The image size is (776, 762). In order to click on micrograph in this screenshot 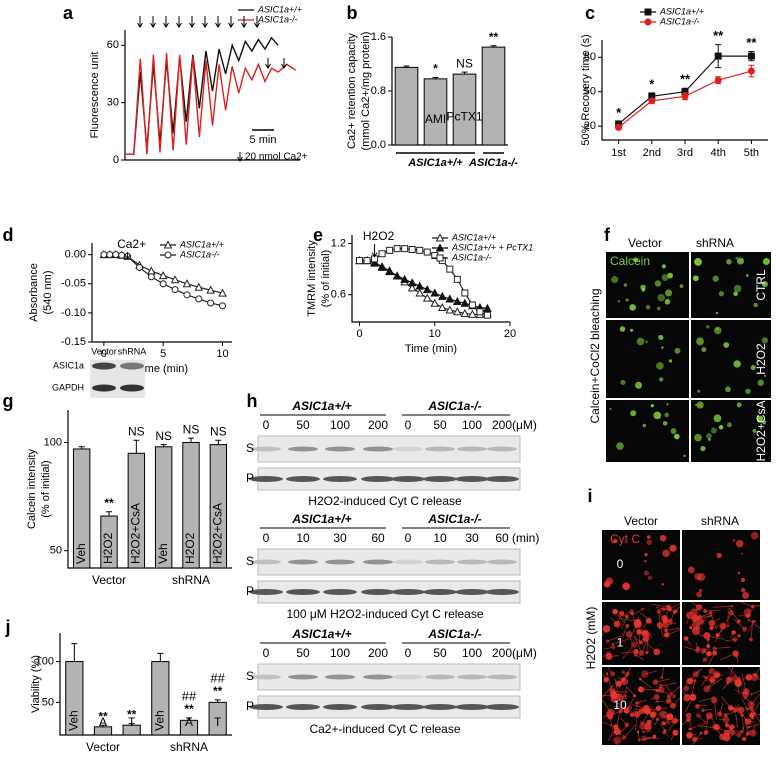, I will do `click(731, 359)`.